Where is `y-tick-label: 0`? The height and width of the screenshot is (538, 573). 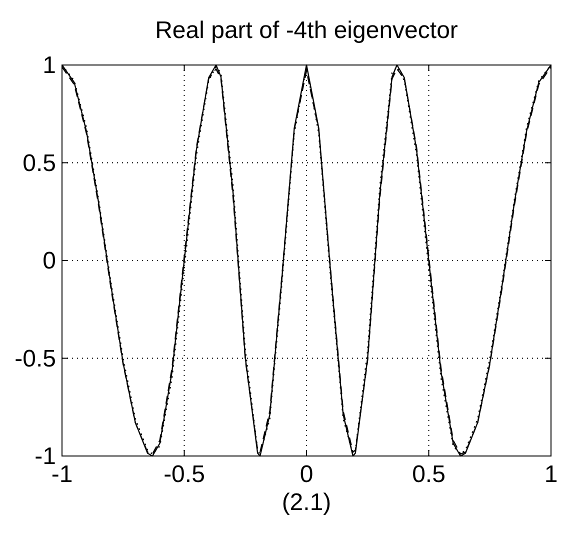 y-tick-label: 0 is located at coordinates (49, 261).